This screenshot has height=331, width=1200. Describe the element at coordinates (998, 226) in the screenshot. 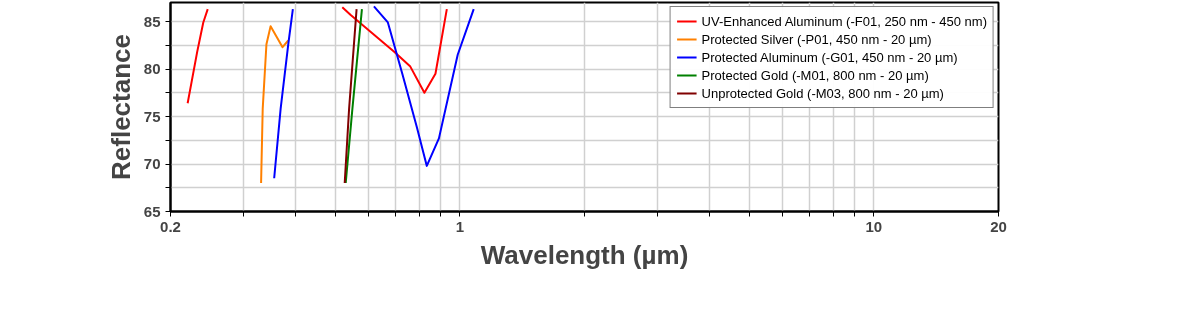

I see `x-tick-label: 20` at that location.